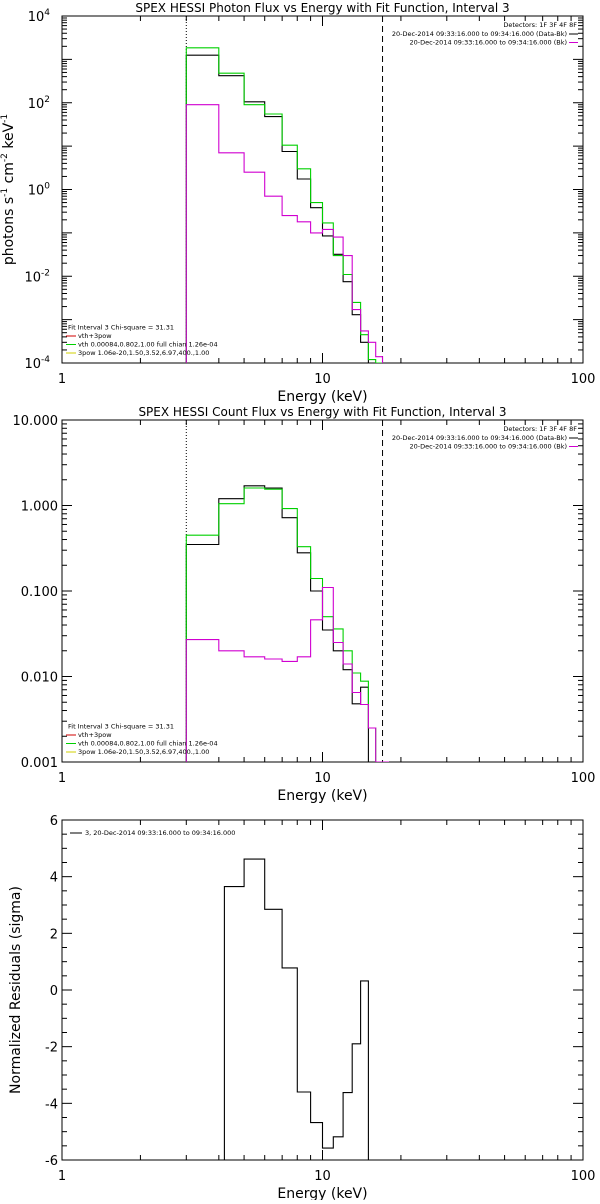  What do you see at coordinates (9, 175) in the screenshot?
I see `y-axis-label-part: cm` at bounding box center [9, 175].